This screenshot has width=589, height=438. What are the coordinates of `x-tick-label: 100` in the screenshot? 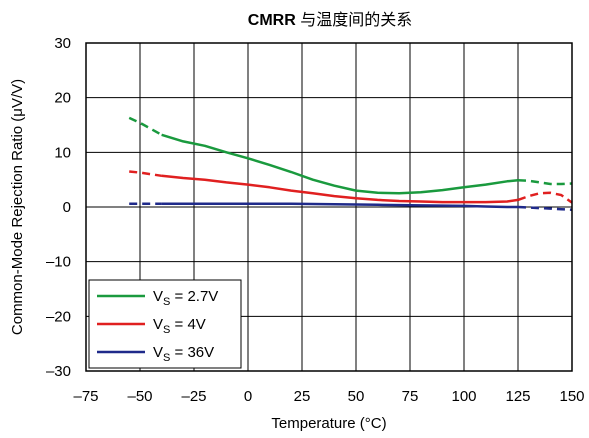 It's located at (463, 396).